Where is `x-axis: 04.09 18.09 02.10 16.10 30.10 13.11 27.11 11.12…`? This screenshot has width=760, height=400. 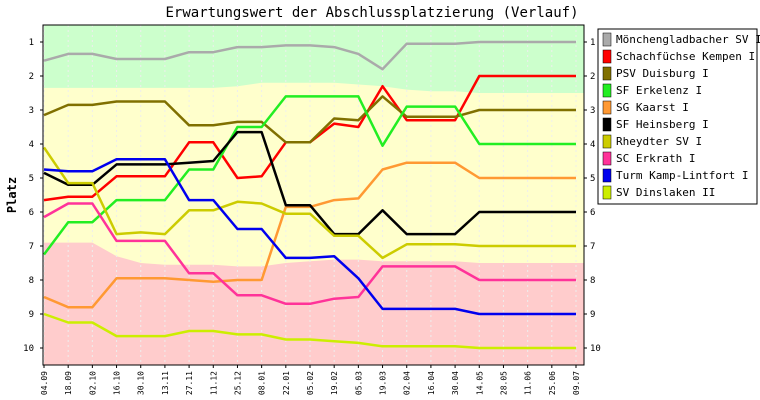
x-axis: 04.09 18.09 02.10 16.10 30.10 13.11 27.11 11.12… is located at coordinates (310, 380).